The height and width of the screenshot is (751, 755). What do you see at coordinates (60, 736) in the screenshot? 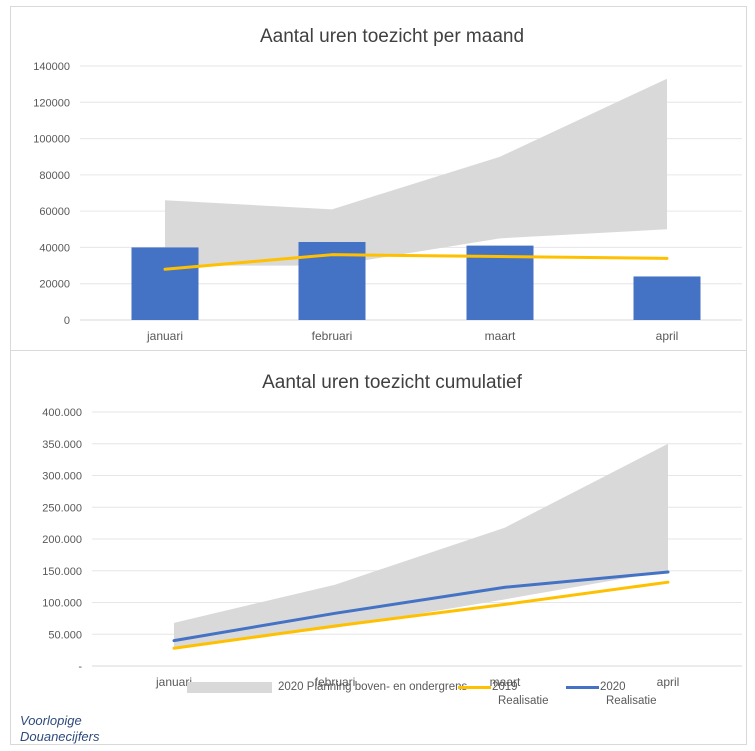
I see `source-note-line2: Douanecijfers` at bounding box center [60, 736].